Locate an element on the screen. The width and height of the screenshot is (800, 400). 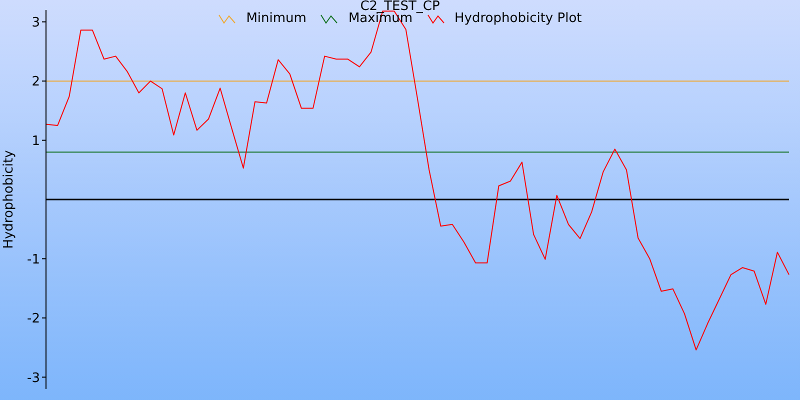
y-axis-title: Hydrophobicity is located at coordinates (9, 199).